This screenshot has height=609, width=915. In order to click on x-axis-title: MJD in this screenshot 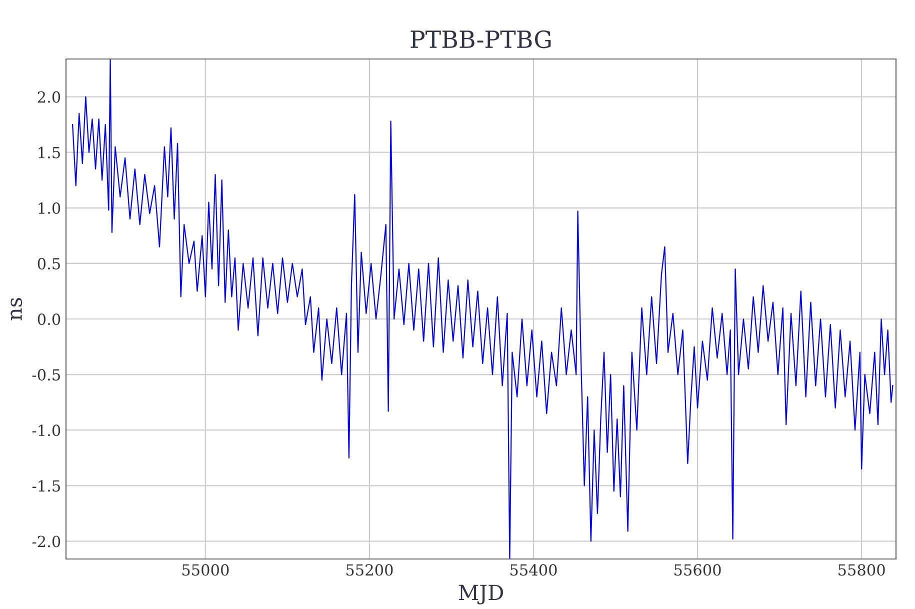, I will do `click(480, 594)`.